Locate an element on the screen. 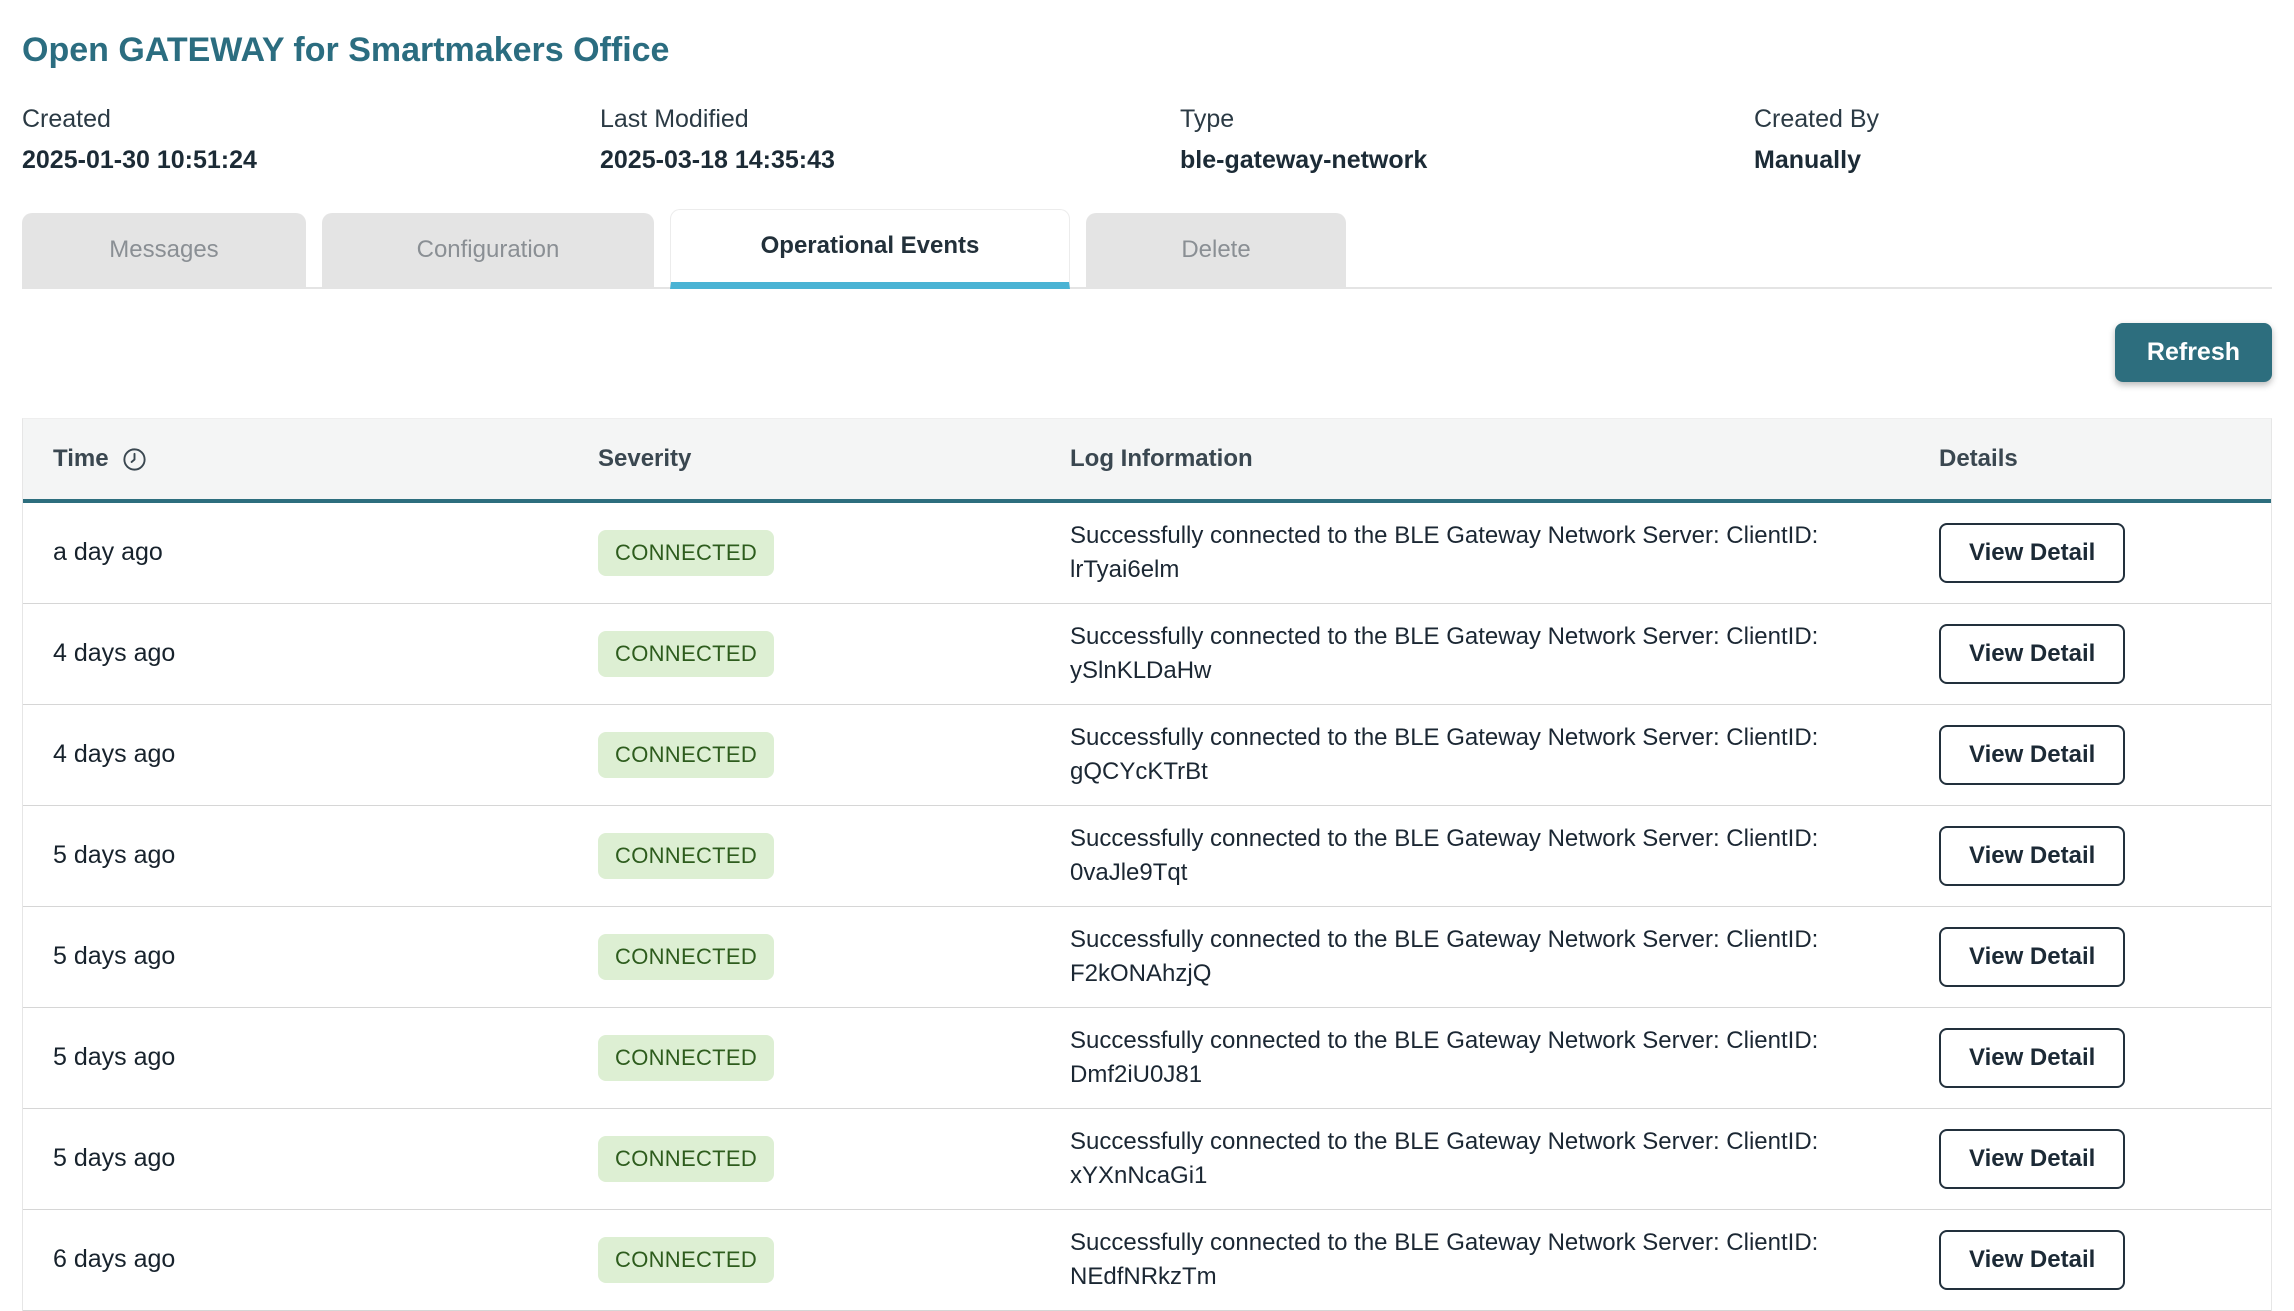 Image resolution: width=2294 pixels, height=1311 pixels. event-time: 6 days ago is located at coordinates (114, 1259).